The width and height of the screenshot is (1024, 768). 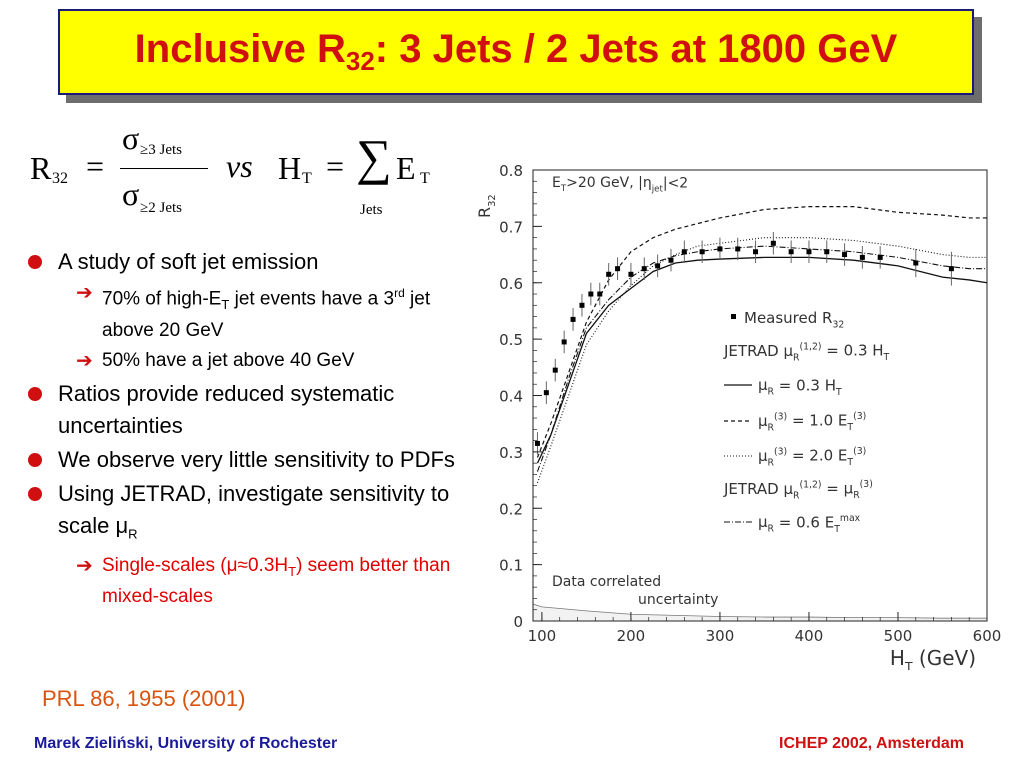 What do you see at coordinates (131, 194) in the screenshot?
I see `formula-sigma-denominator: σ` at bounding box center [131, 194].